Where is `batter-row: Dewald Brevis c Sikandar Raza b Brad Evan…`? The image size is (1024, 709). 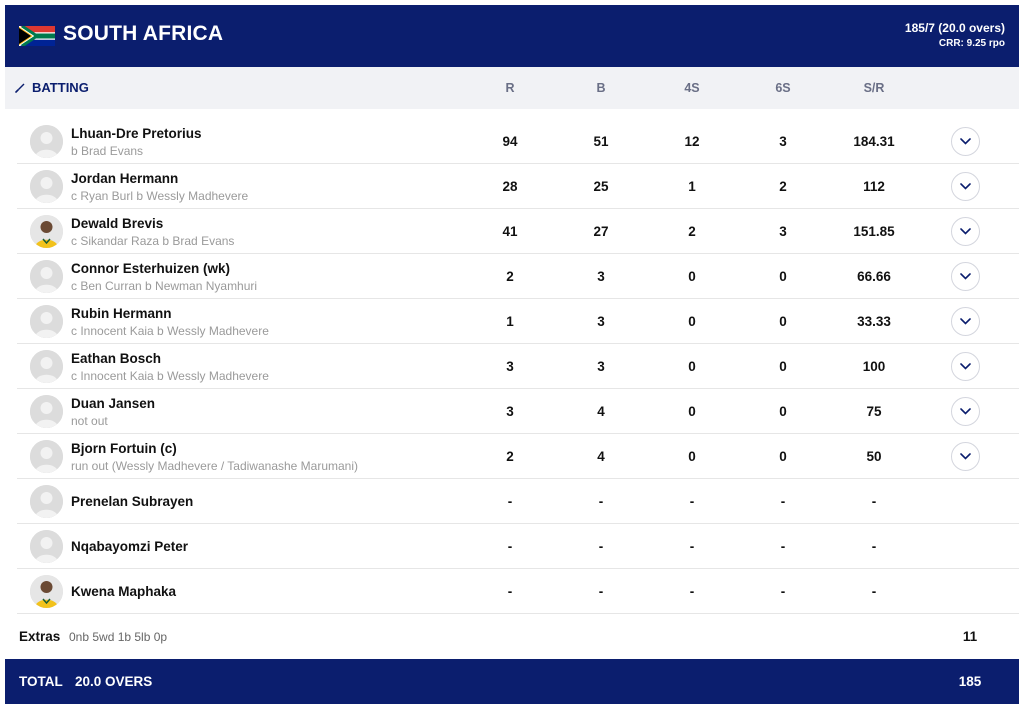
batter-row: Dewald Brevis c Sikandar Raza b Brad Evan… is located at coordinates (518, 231).